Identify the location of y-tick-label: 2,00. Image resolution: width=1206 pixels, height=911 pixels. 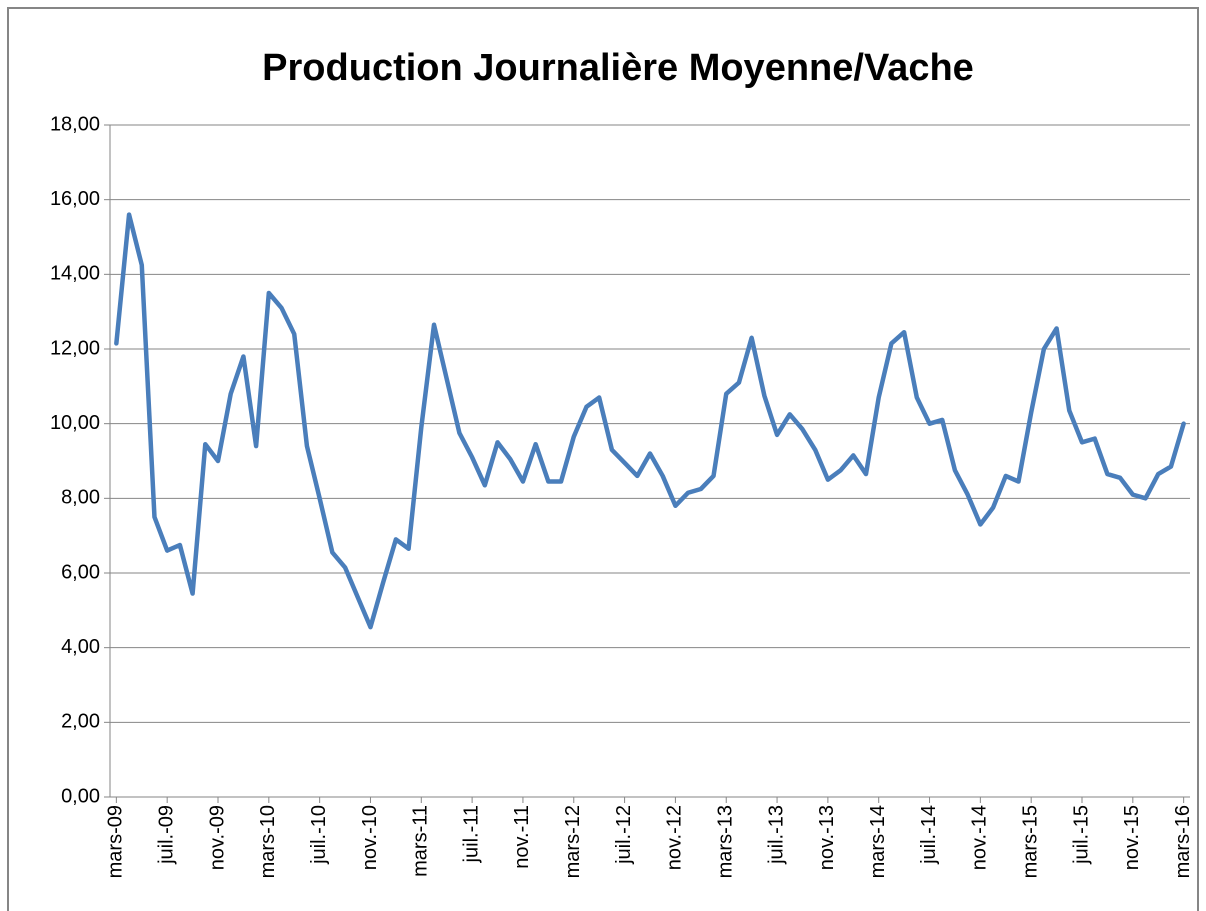
(80, 722).